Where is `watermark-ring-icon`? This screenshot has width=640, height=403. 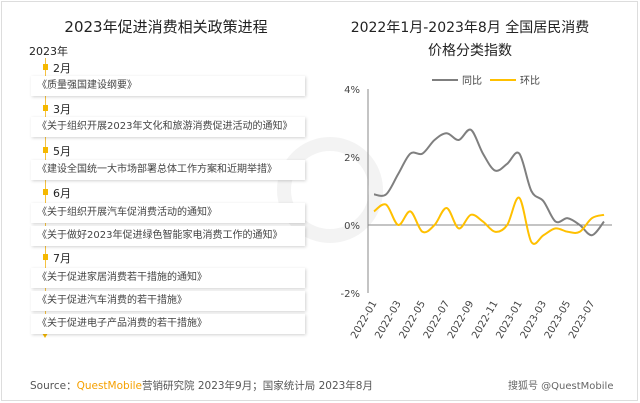
watermark-ring-icon is located at coordinates (330, 190).